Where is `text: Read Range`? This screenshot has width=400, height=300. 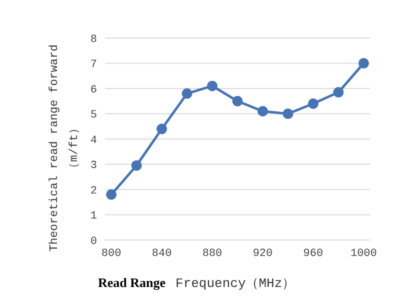 text: Read Range is located at coordinates (132, 282).